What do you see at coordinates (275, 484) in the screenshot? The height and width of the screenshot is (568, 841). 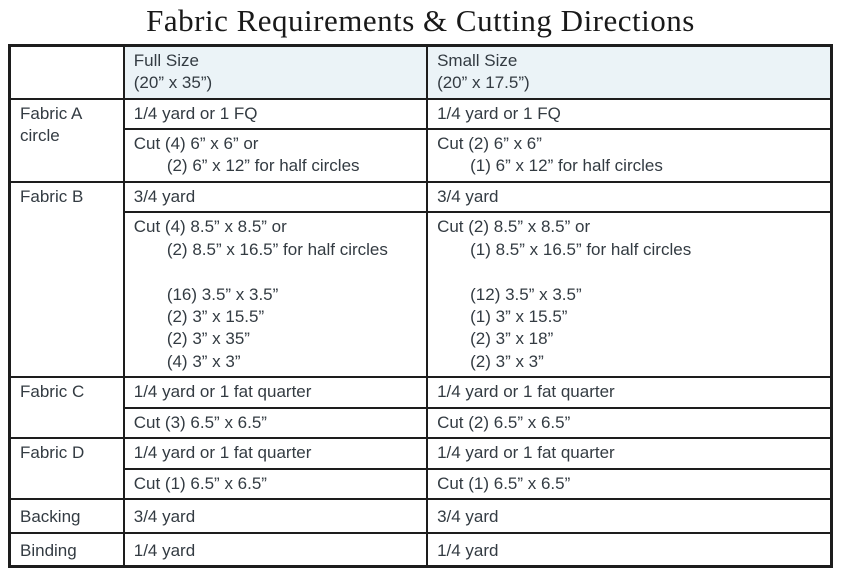 I see `cutting-cell-full-d: Cut (1) 6.5” x 6.5”` at bounding box center [275, 484].